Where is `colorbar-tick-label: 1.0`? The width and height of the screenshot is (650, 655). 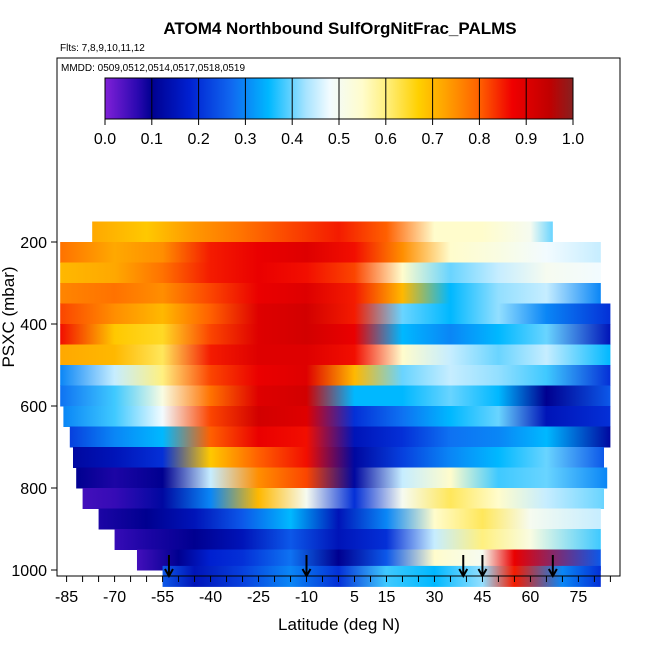 colorbar-tick-label: 1.0 is located at coordinates (573, 139).